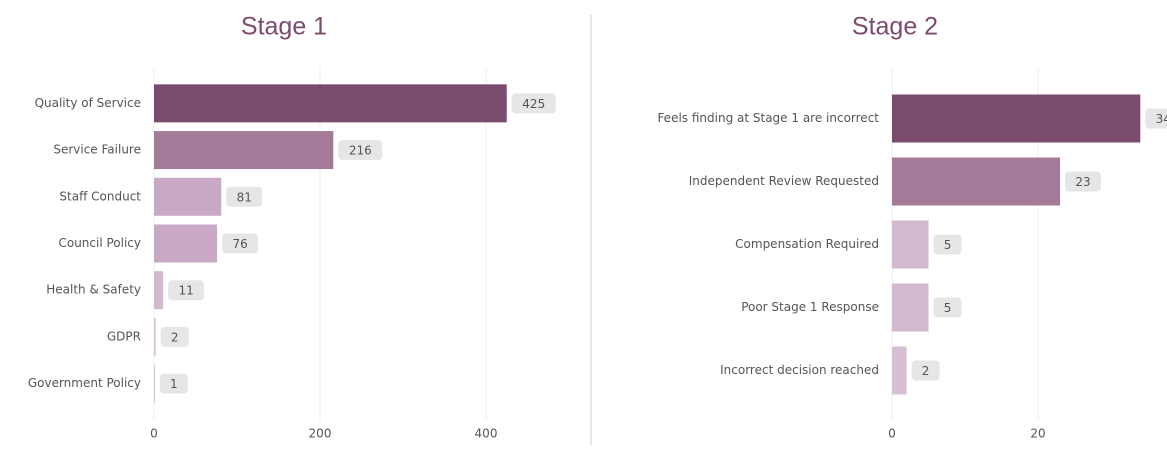 Image resolution: width=1167 pixels, height=457 pixels. I want to click on value-label: 23, so click(1082, 182).